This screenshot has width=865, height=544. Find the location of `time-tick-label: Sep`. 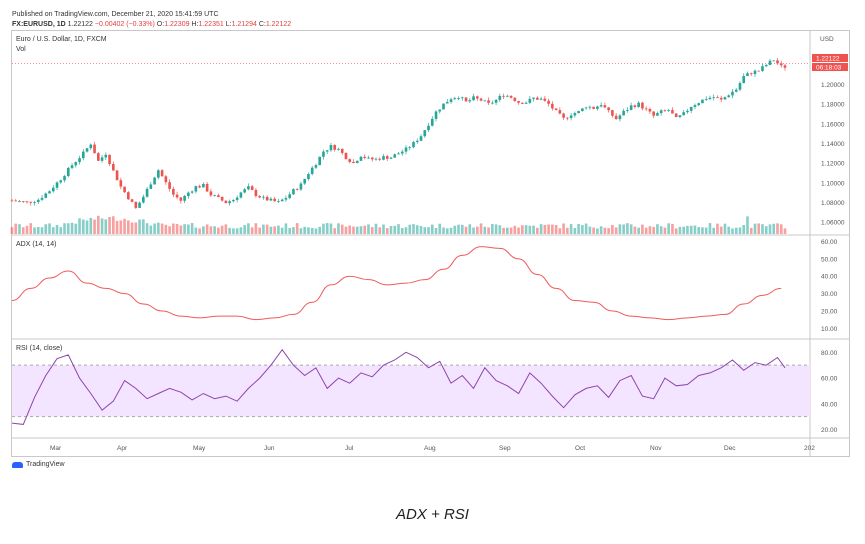

time-tick-label: Sep is located at coordinates (505, 448).